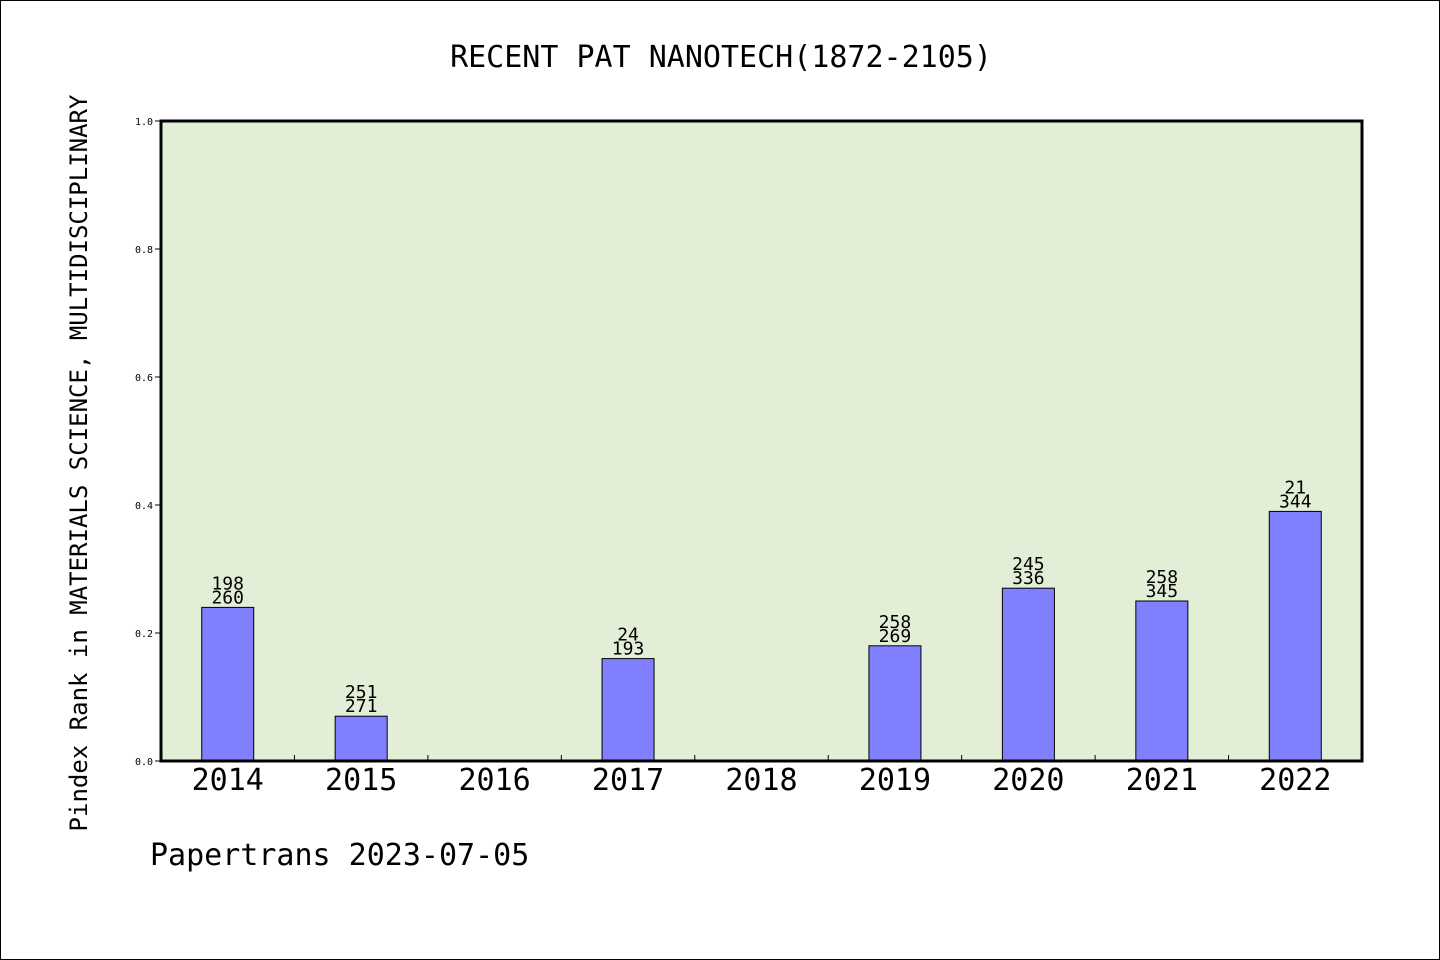  I want to click on y-axis-ticks: 0.0 0.2 0.4 0.6 0.8 1.0, so click(148, 442).